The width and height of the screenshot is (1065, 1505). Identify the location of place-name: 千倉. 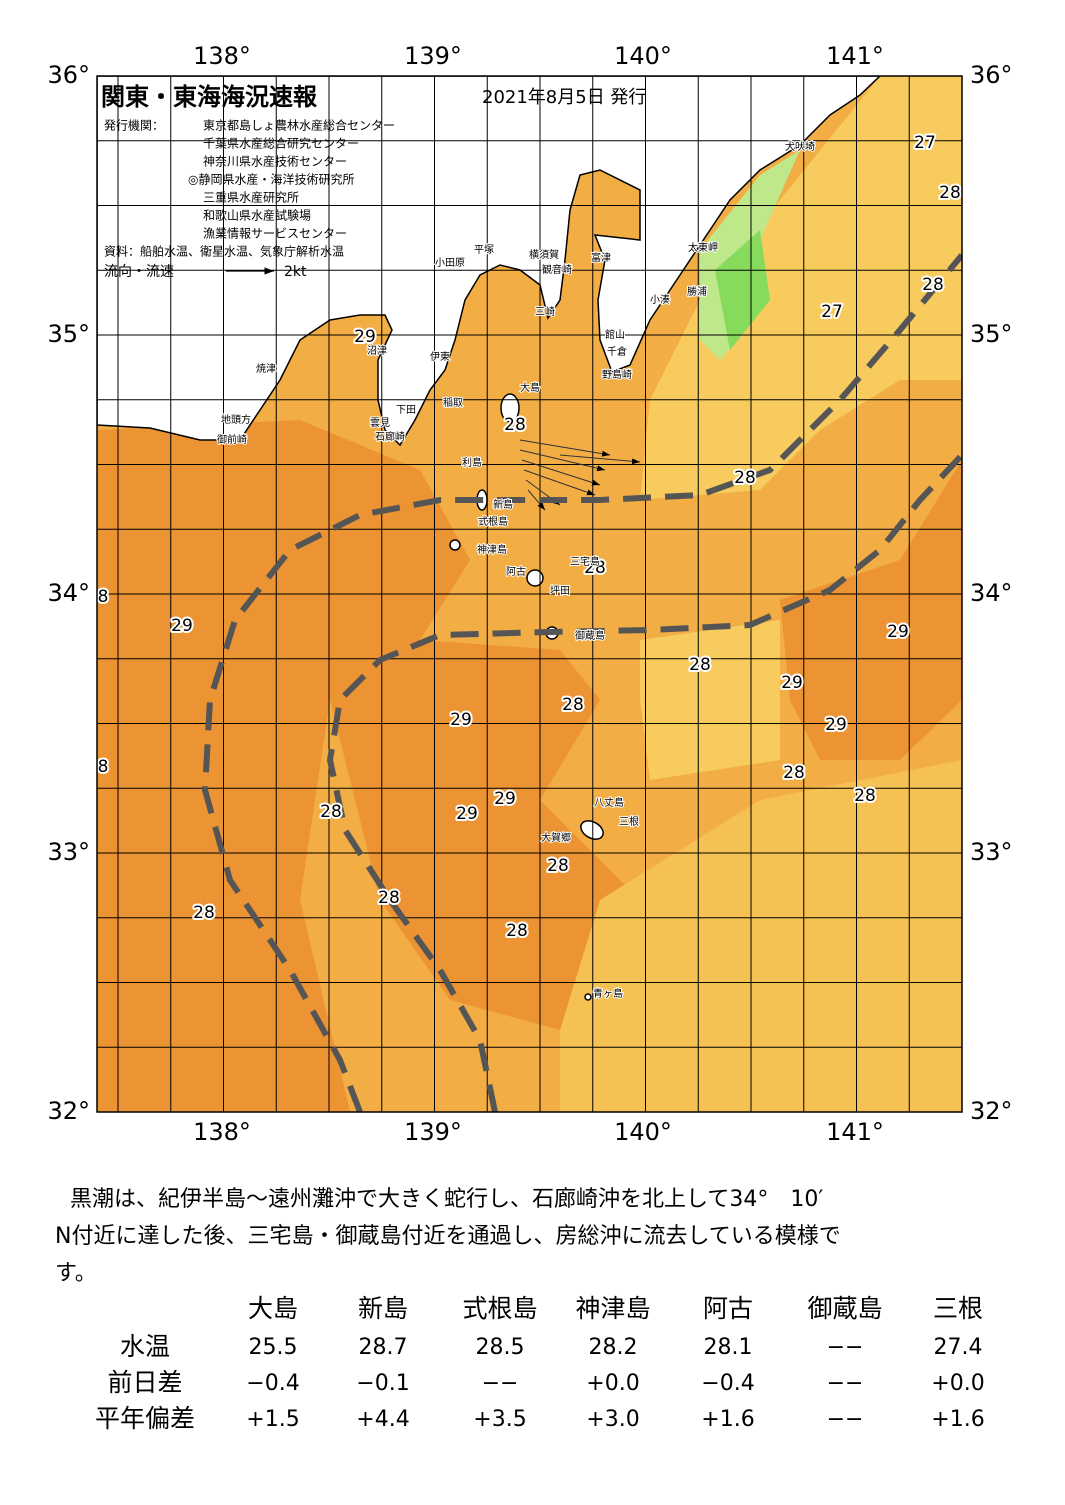
(617, 351).